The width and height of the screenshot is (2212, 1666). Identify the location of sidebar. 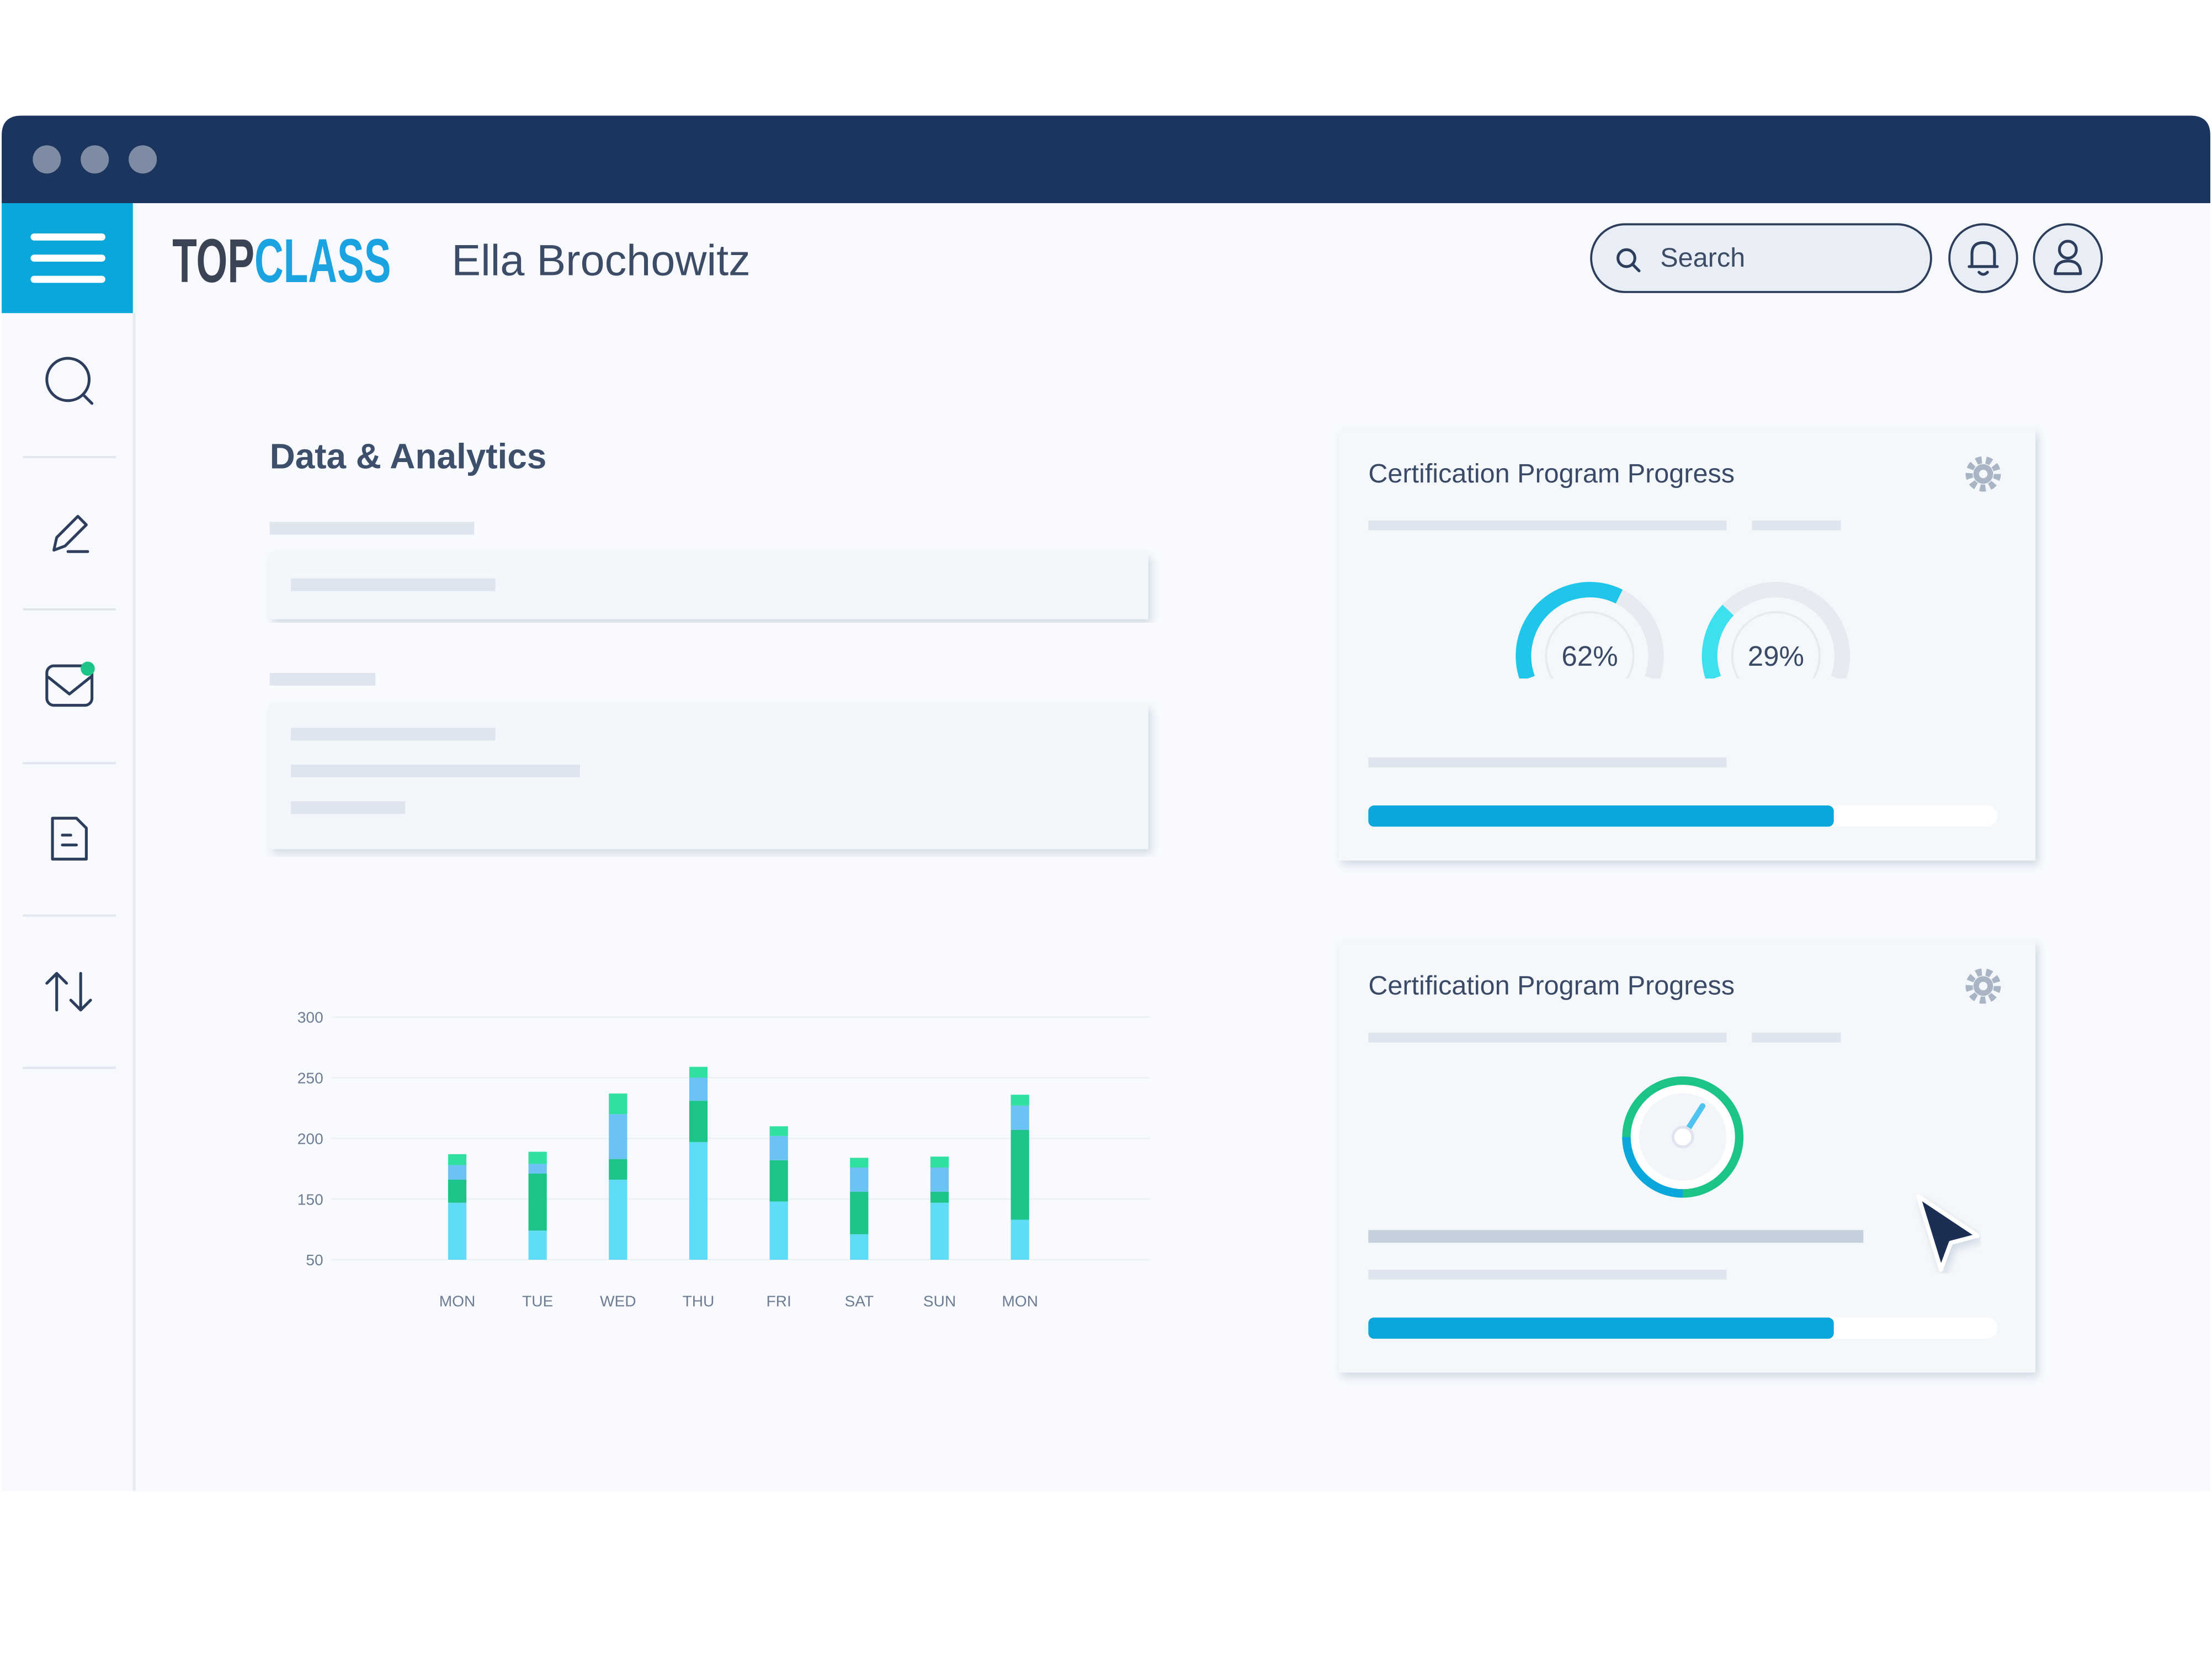
(67, 903).